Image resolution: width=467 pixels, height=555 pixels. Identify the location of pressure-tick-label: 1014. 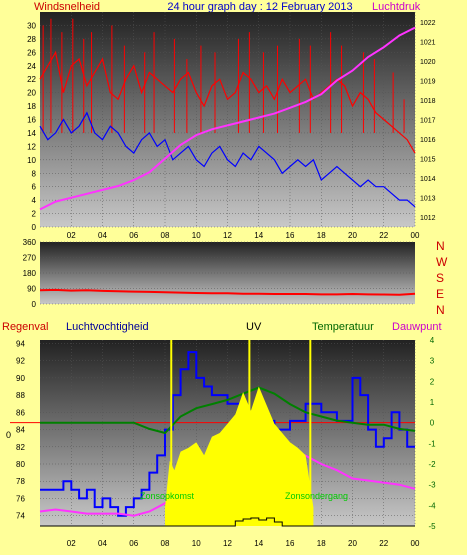
(428, 179).